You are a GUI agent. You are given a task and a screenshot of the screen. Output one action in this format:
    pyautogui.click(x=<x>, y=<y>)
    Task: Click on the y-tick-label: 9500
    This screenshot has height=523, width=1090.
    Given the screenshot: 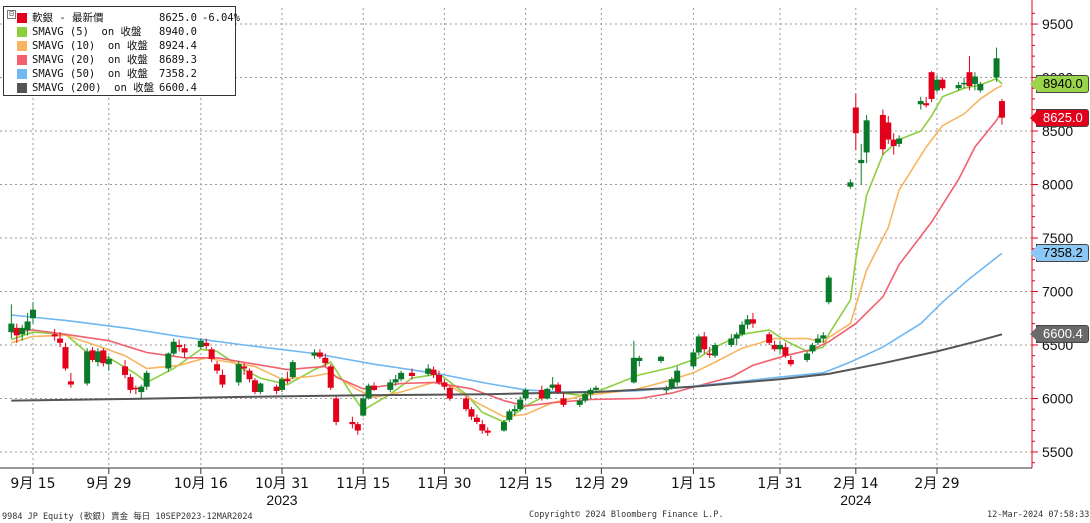 What is the action you would take?
    pyautogui.click(x=1057, y=24)
    